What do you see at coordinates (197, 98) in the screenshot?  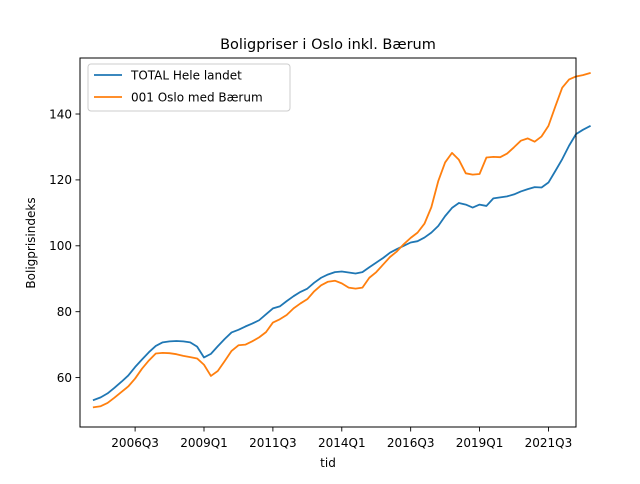 I see `legend-label-oslo-med-baerum: 001 Oslo med Bærum` at bounding box center [197, 98].